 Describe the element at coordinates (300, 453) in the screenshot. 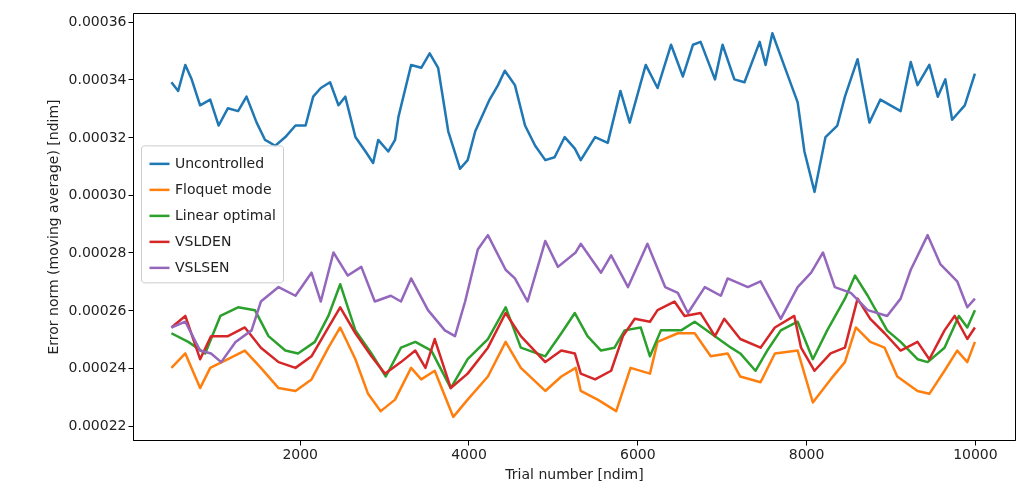

I see `x-tick-label: 2000` at that location.